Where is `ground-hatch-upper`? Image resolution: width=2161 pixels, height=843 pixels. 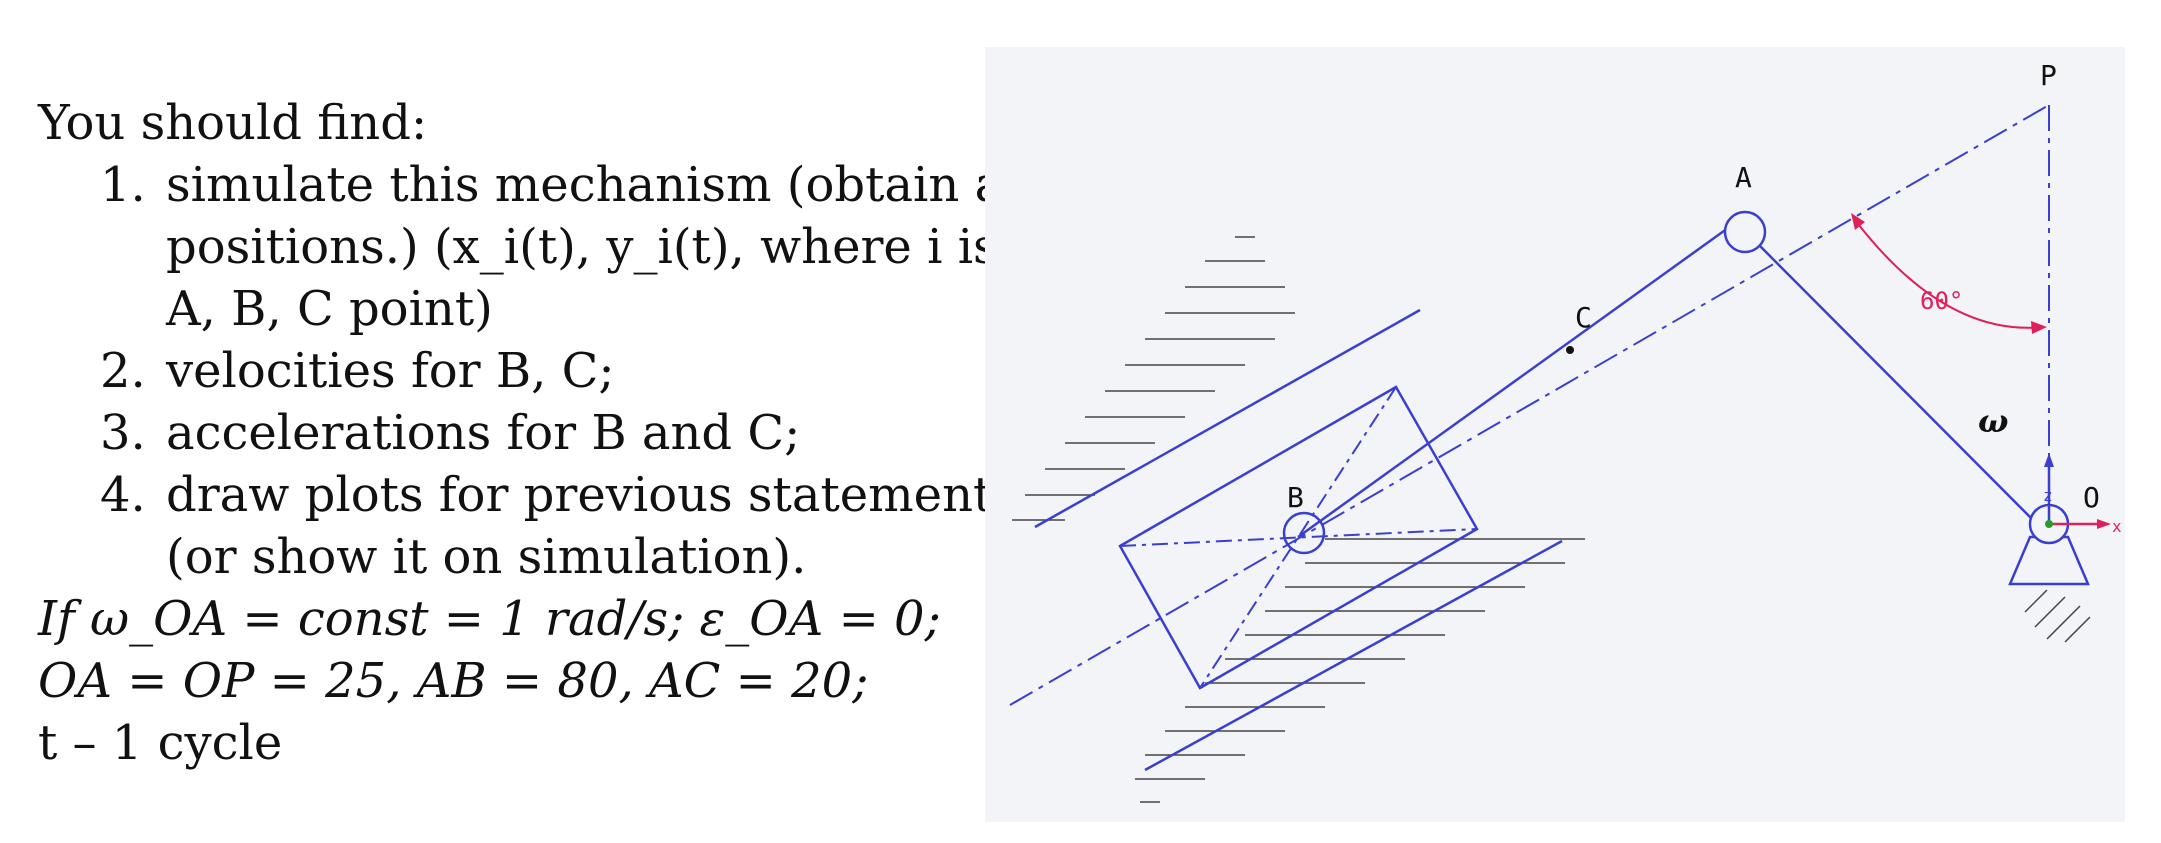 ground-hatch-upper is located at coordinates (1153, 378).